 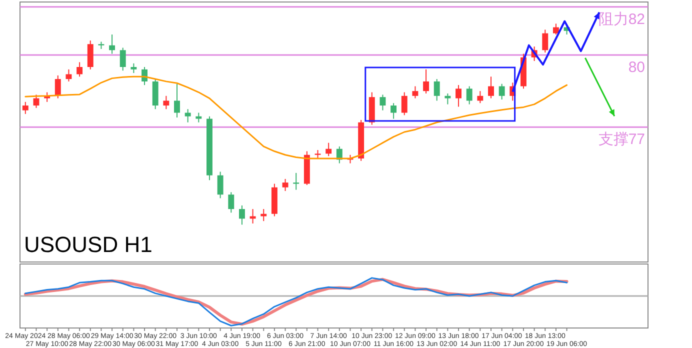 I want to click on ref-line-label: 阻力82, so click(x=621, y=19).